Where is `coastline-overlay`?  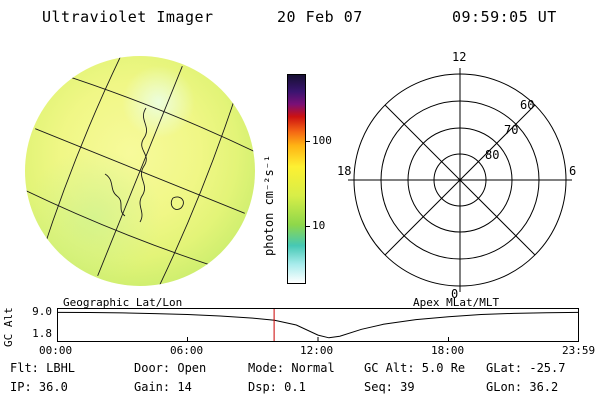 coastline-overlay is located at coordinates (144, 165).